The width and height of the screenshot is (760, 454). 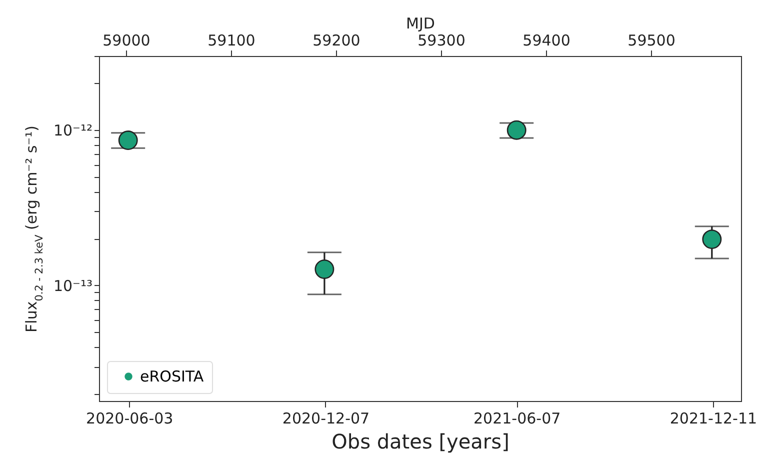 I want to click on x2-tick-label: 59100, so click(x=232, y=41).